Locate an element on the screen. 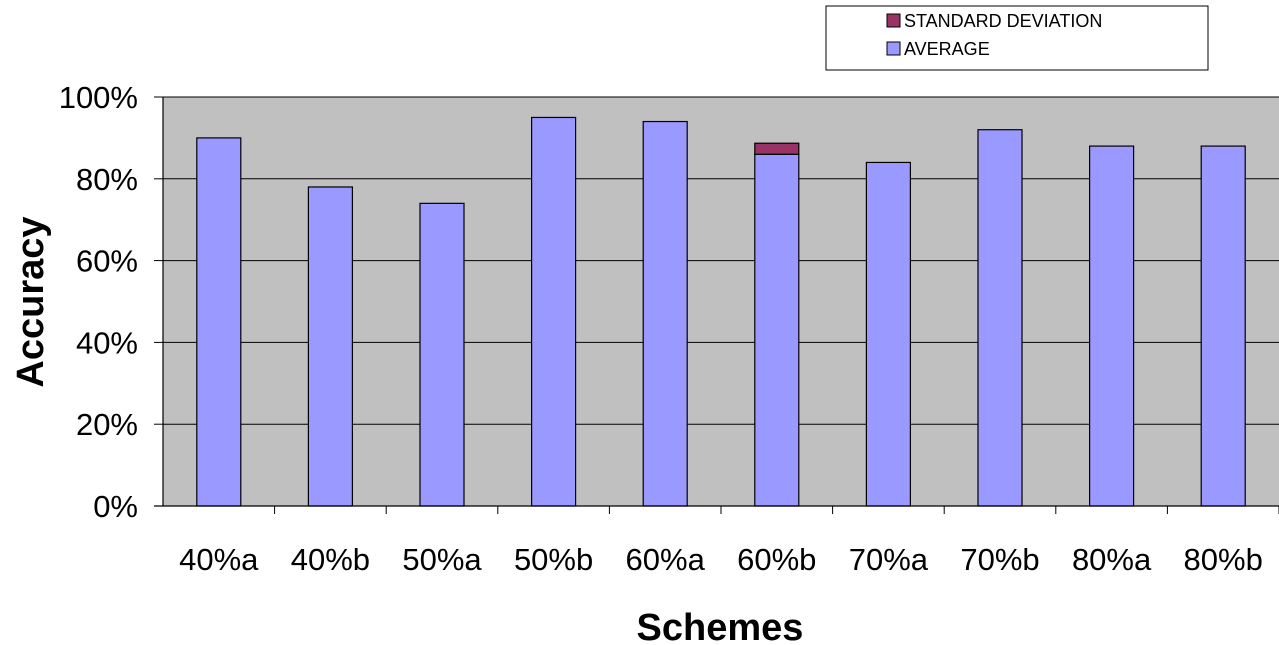  bar-average-80pcta is located at coordinates (1111, 326).